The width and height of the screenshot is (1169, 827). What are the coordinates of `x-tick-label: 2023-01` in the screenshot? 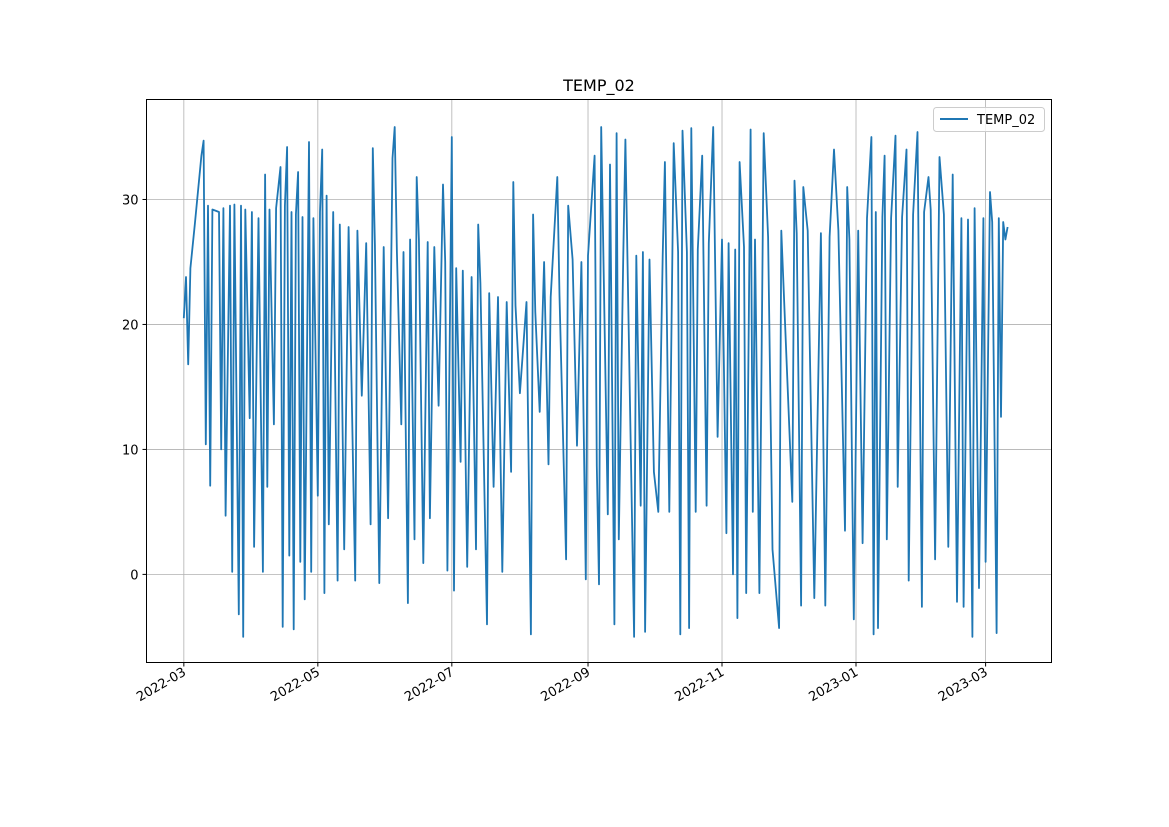 It's located at (833, 685).